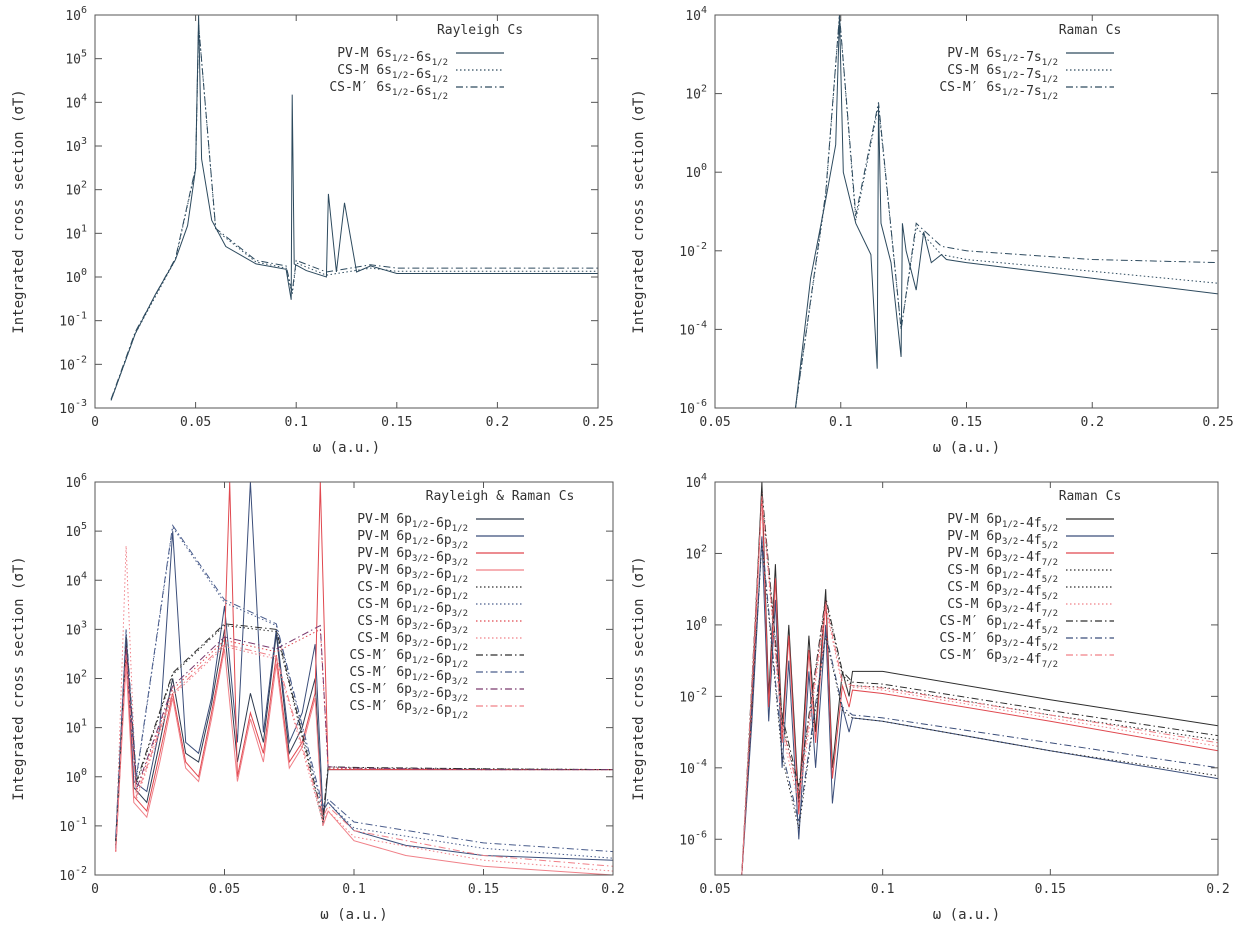 The width and height of the screenshot is (1243, 931). I want to click on legend-label: PV-M 6p3/2-6p3/2, so click(412, 557).